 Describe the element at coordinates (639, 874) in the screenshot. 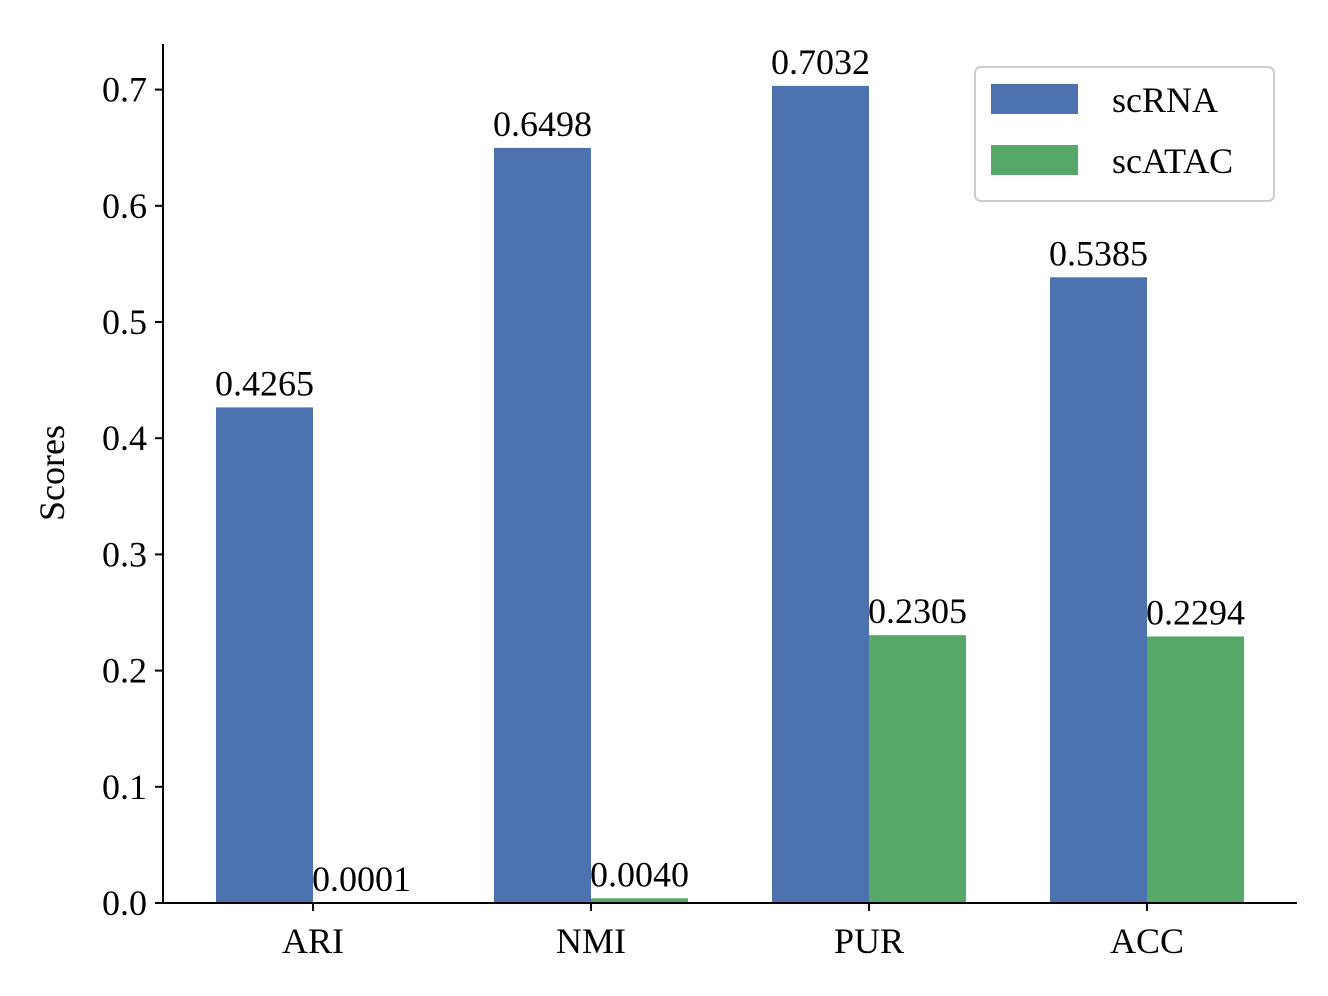

I see `data-label-scatac-nmi: 0.0040` at that location.